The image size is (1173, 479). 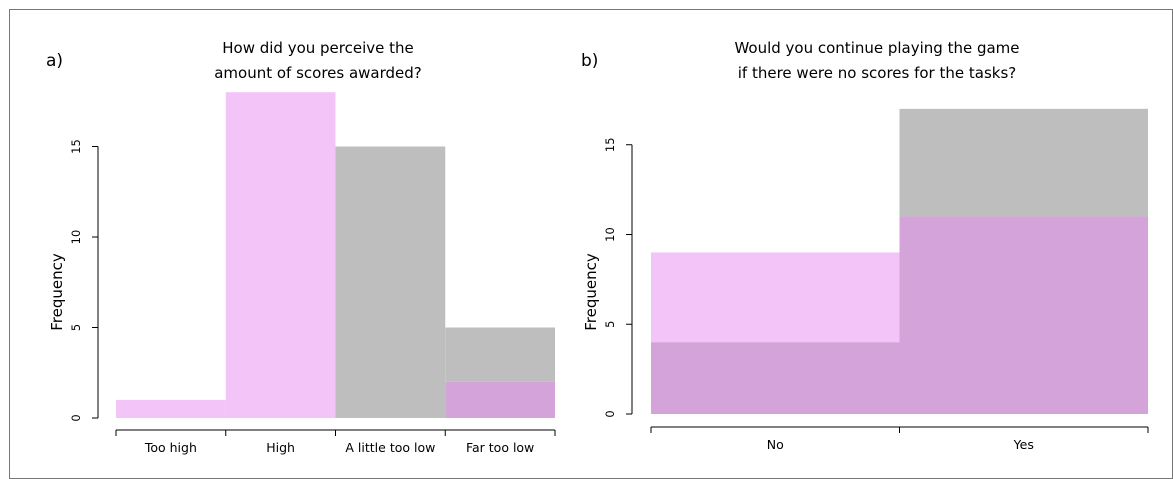 I want to click on bar-a-4-gray, so click(x=500, y=354).